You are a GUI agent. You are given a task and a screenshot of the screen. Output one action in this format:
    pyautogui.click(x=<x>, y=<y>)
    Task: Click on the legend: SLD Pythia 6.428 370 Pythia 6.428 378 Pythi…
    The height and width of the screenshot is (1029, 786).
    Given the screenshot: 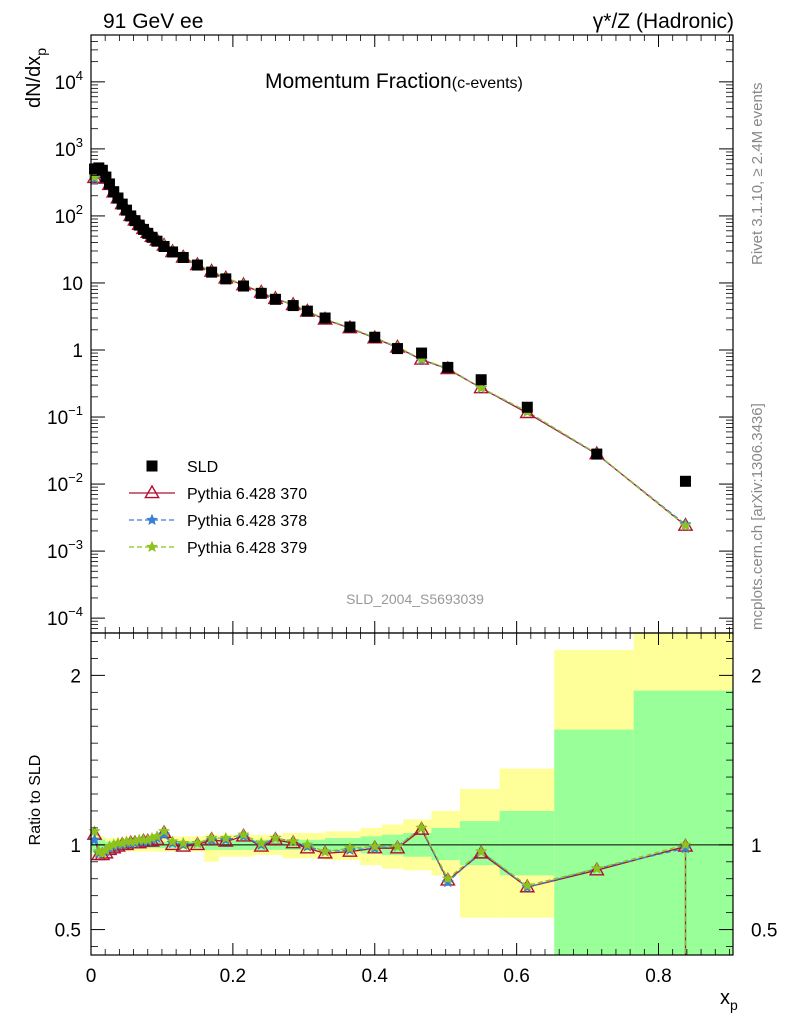 What is the action you would take?
    pyautogui.click(x=218, y=508)
    